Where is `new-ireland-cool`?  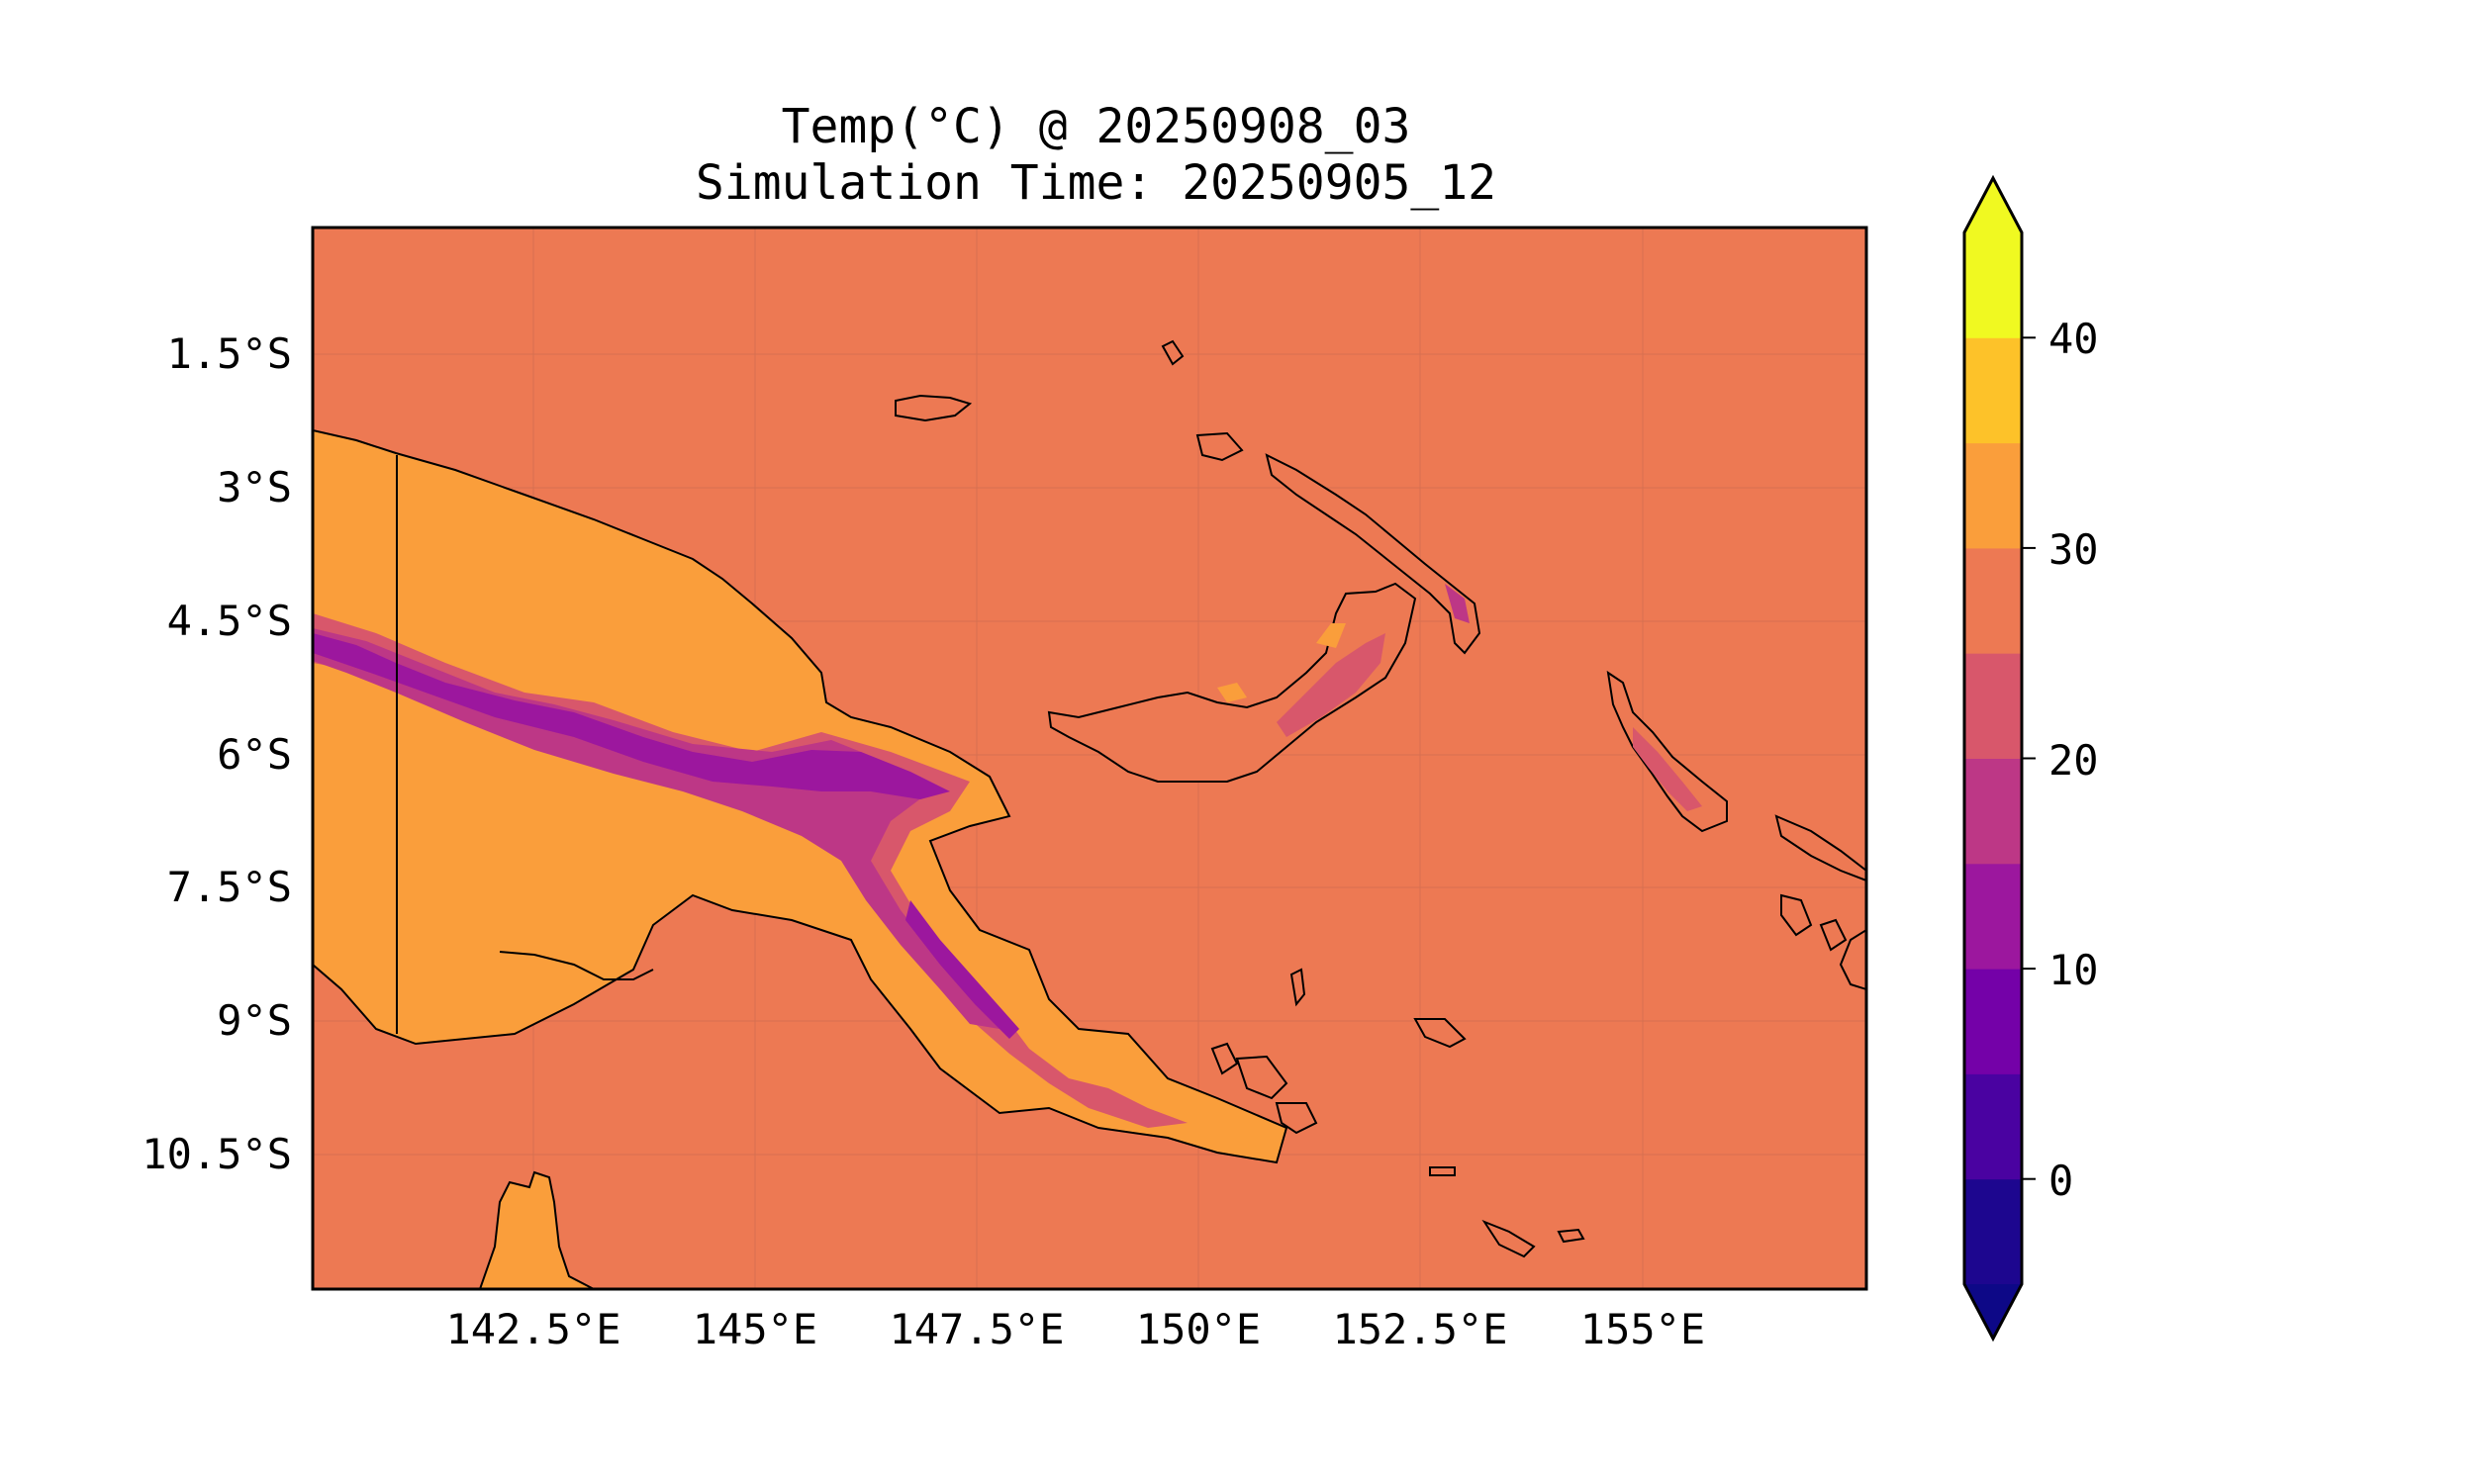
new-ireland-cool is located at coordinates (1457, 603).